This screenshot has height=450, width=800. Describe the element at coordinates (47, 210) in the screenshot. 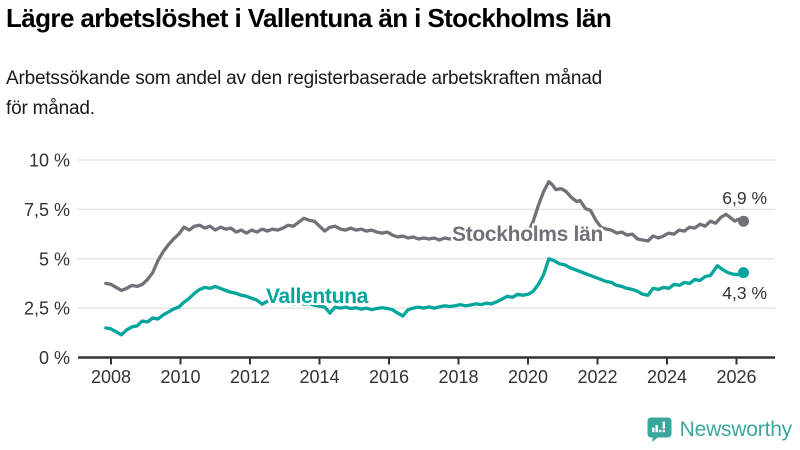

I see `y-tick-label: 7,5 %` at that location.